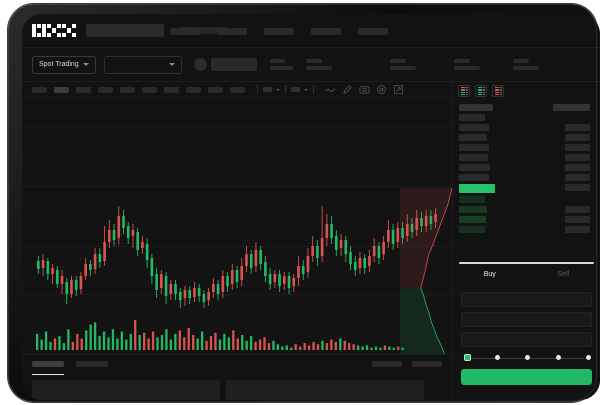 The width and height of the screenshot is (603, 405). I want to click on chart-type-select, so click(271, 89).